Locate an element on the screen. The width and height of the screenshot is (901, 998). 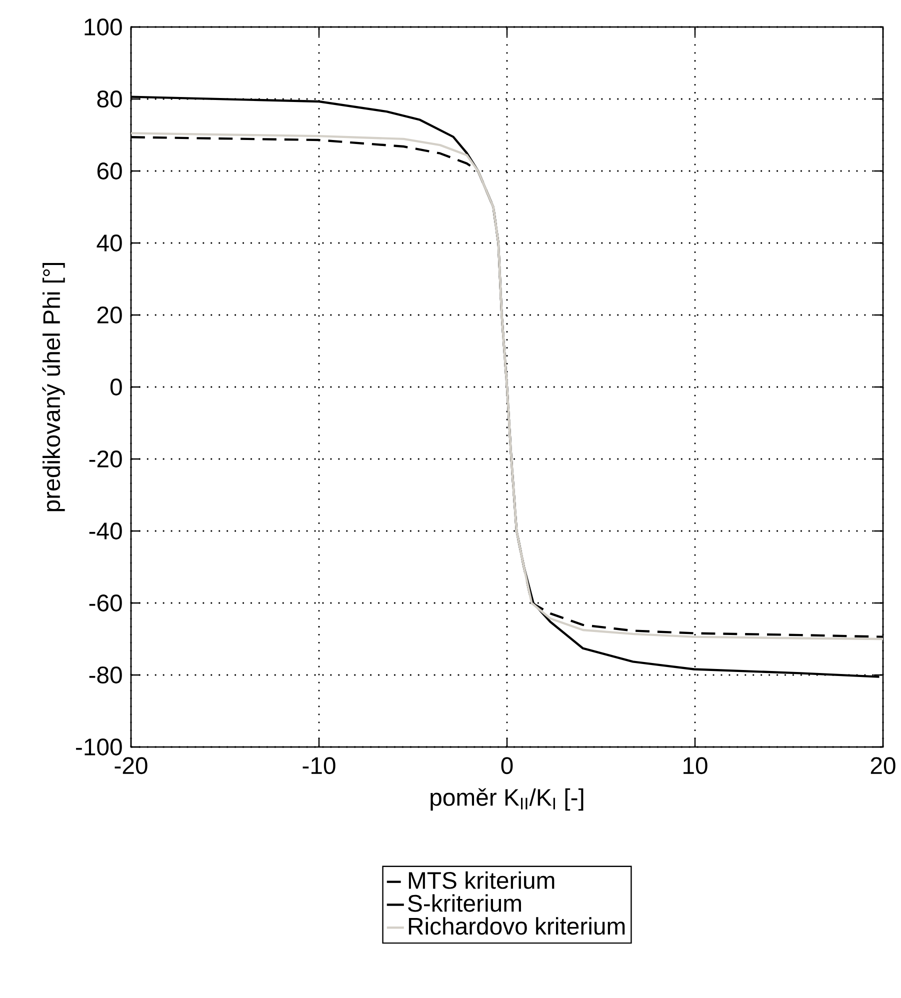
x-tick-label: -20 is located at coordinates (131, 765).